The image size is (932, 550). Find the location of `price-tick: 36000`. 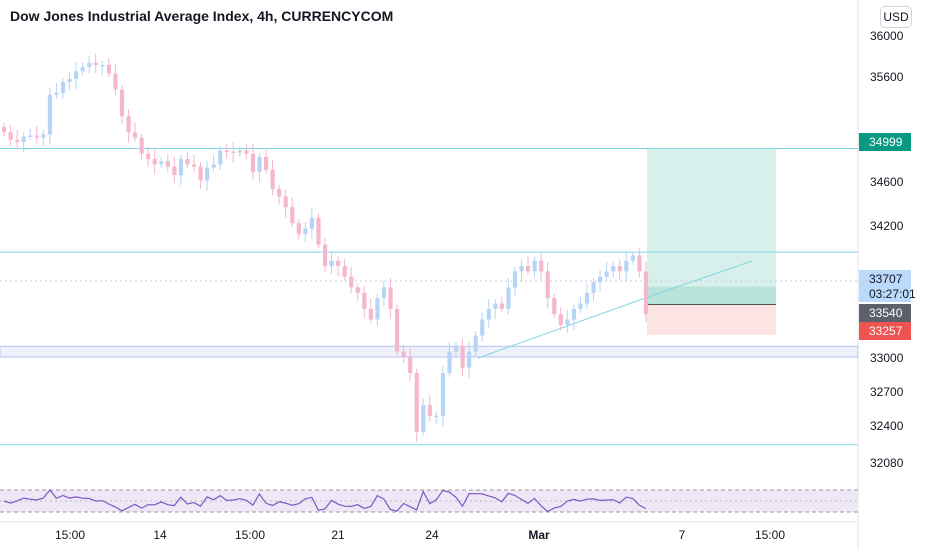

price-tick: 36000 is located at coordinates (887, 36).